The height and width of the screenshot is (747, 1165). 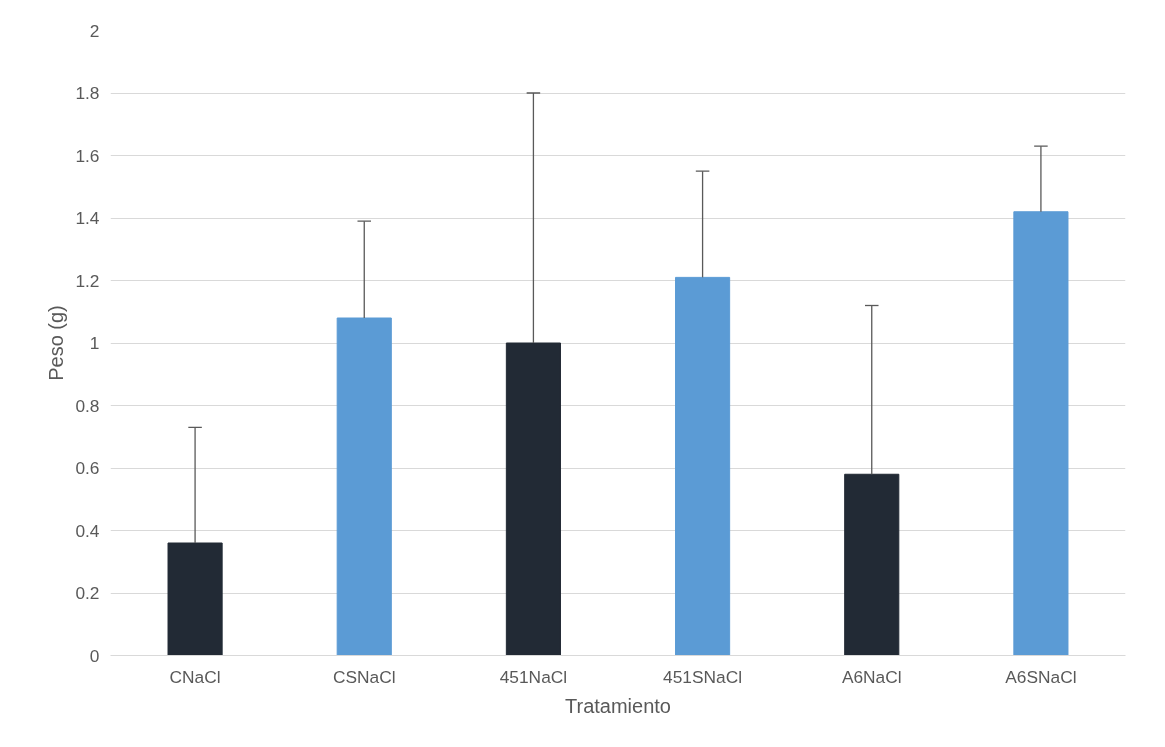 What do you see at coordinates (618, 705) in the screenshot?
I see `x-axis-title: Tratamiento` at bounding box center [618, 705].